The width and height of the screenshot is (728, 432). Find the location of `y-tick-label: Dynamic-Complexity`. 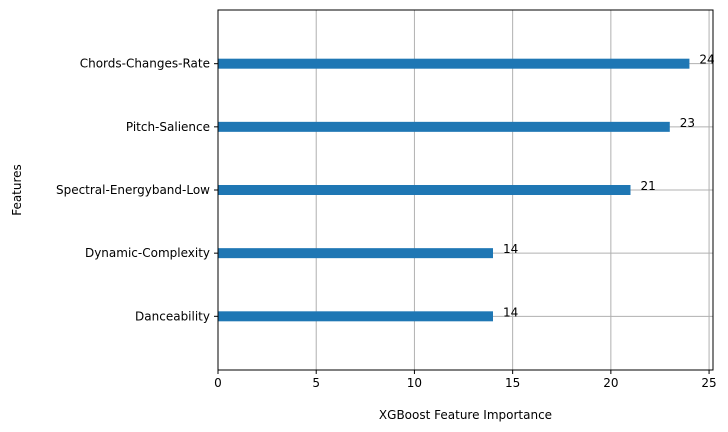

y-tick-label: Dynamic-Complexity is located at coordinates (147, 253).